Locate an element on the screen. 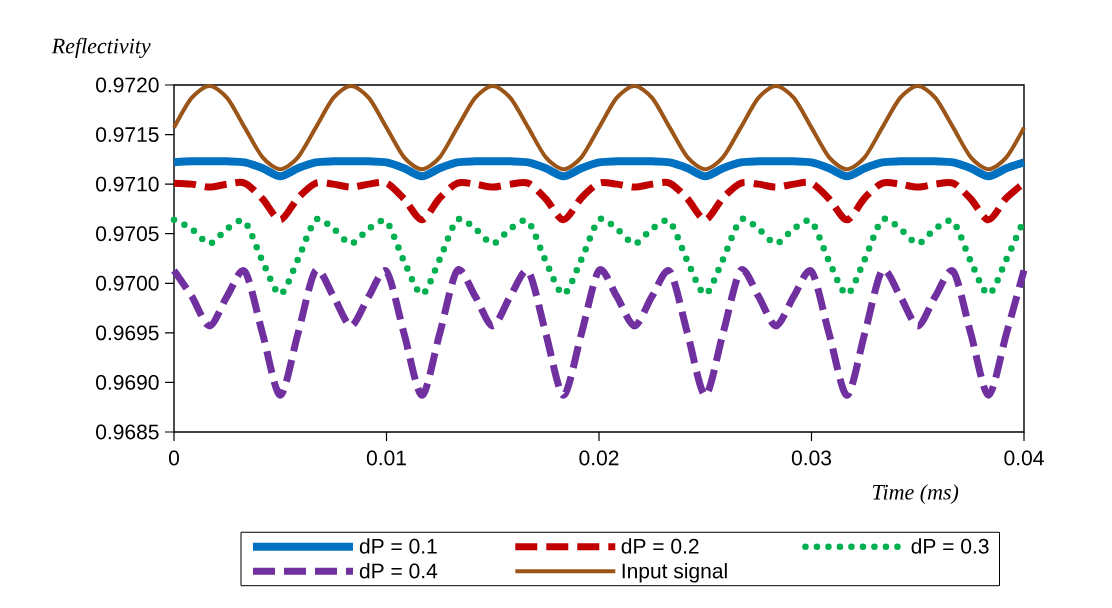 The width and height of the screenshot is (1112, 608). y-tick-label: 0.9695 is located at coordinates (127, 333).